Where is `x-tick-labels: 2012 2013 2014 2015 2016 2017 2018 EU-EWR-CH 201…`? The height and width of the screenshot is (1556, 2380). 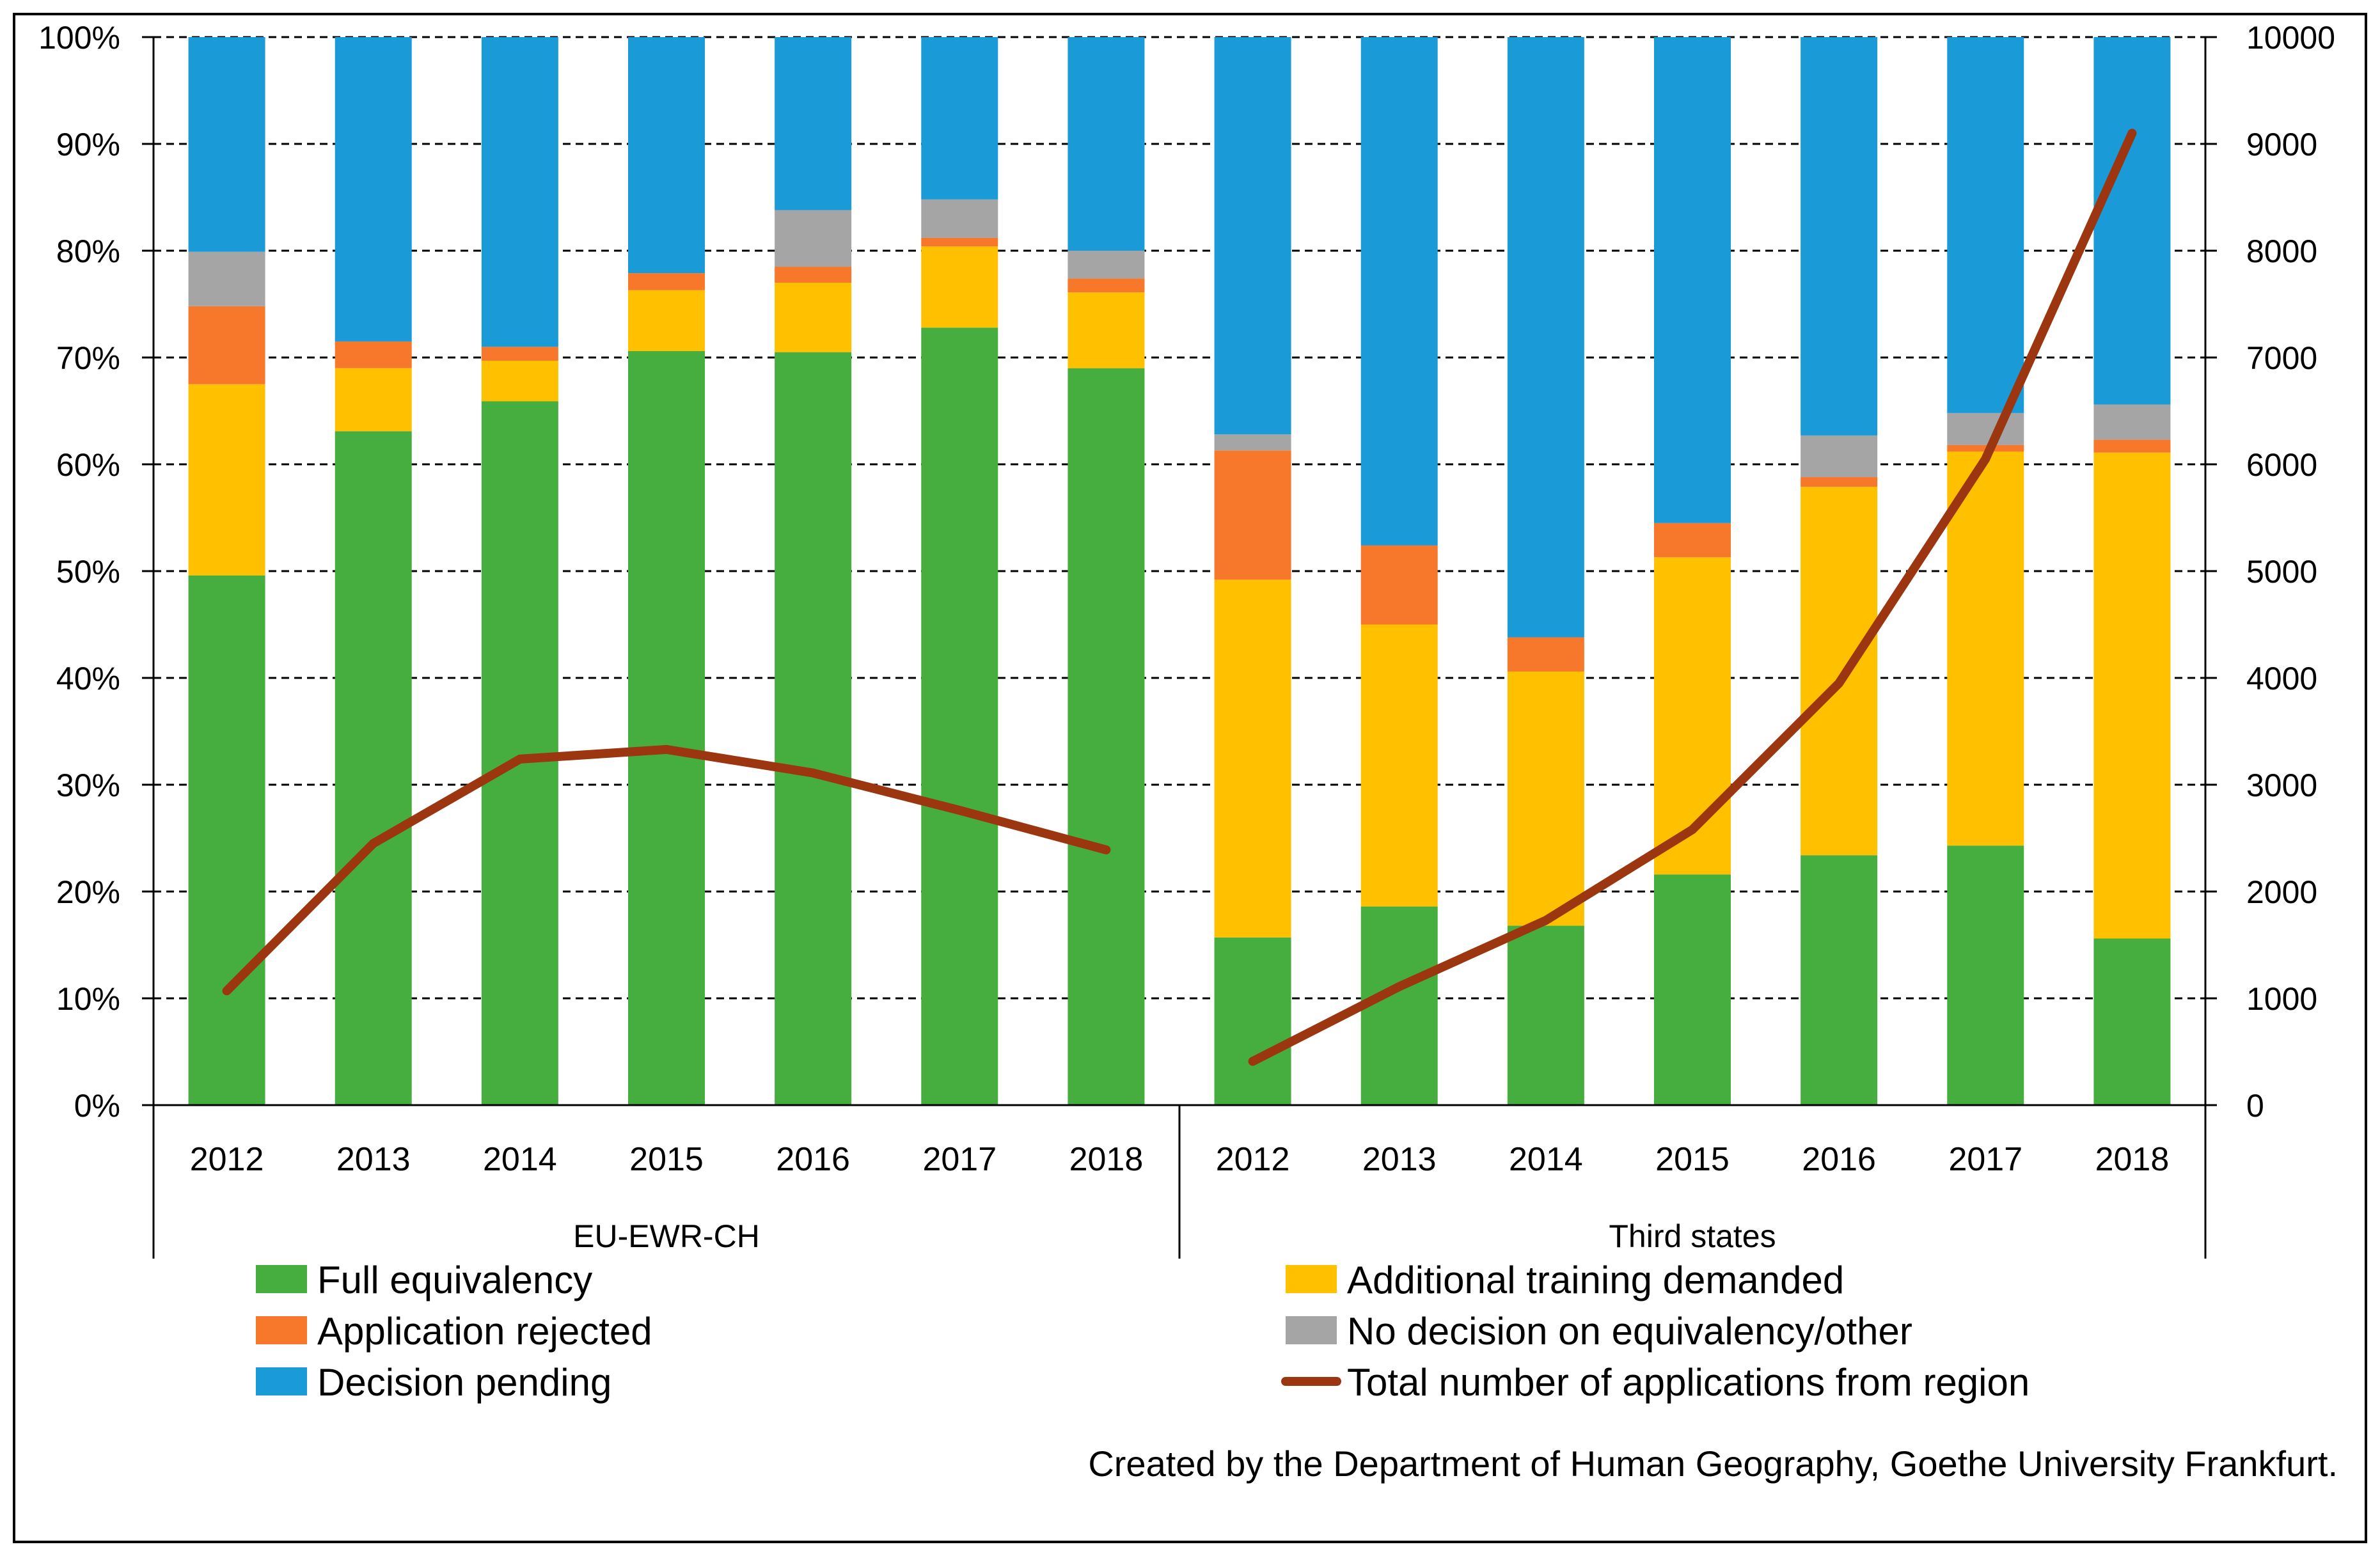 x-tick-labels: 2012 2013 2014 2015 2016 2017 2018 EU-EWR-CH 201… is located at coordinates (1180, 1198).